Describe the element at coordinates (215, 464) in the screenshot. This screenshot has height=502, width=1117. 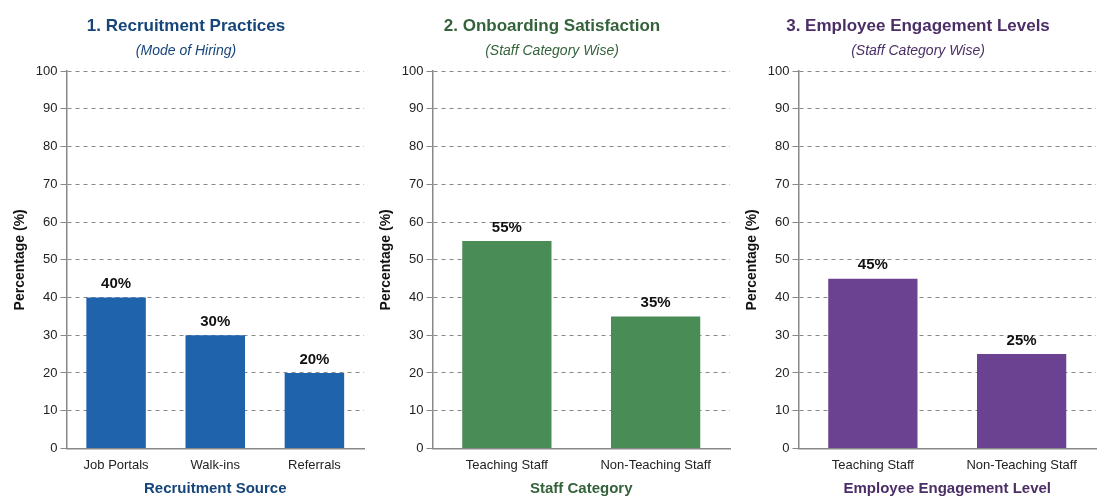
I see `x-tick-label: Walk-ins` at that location.